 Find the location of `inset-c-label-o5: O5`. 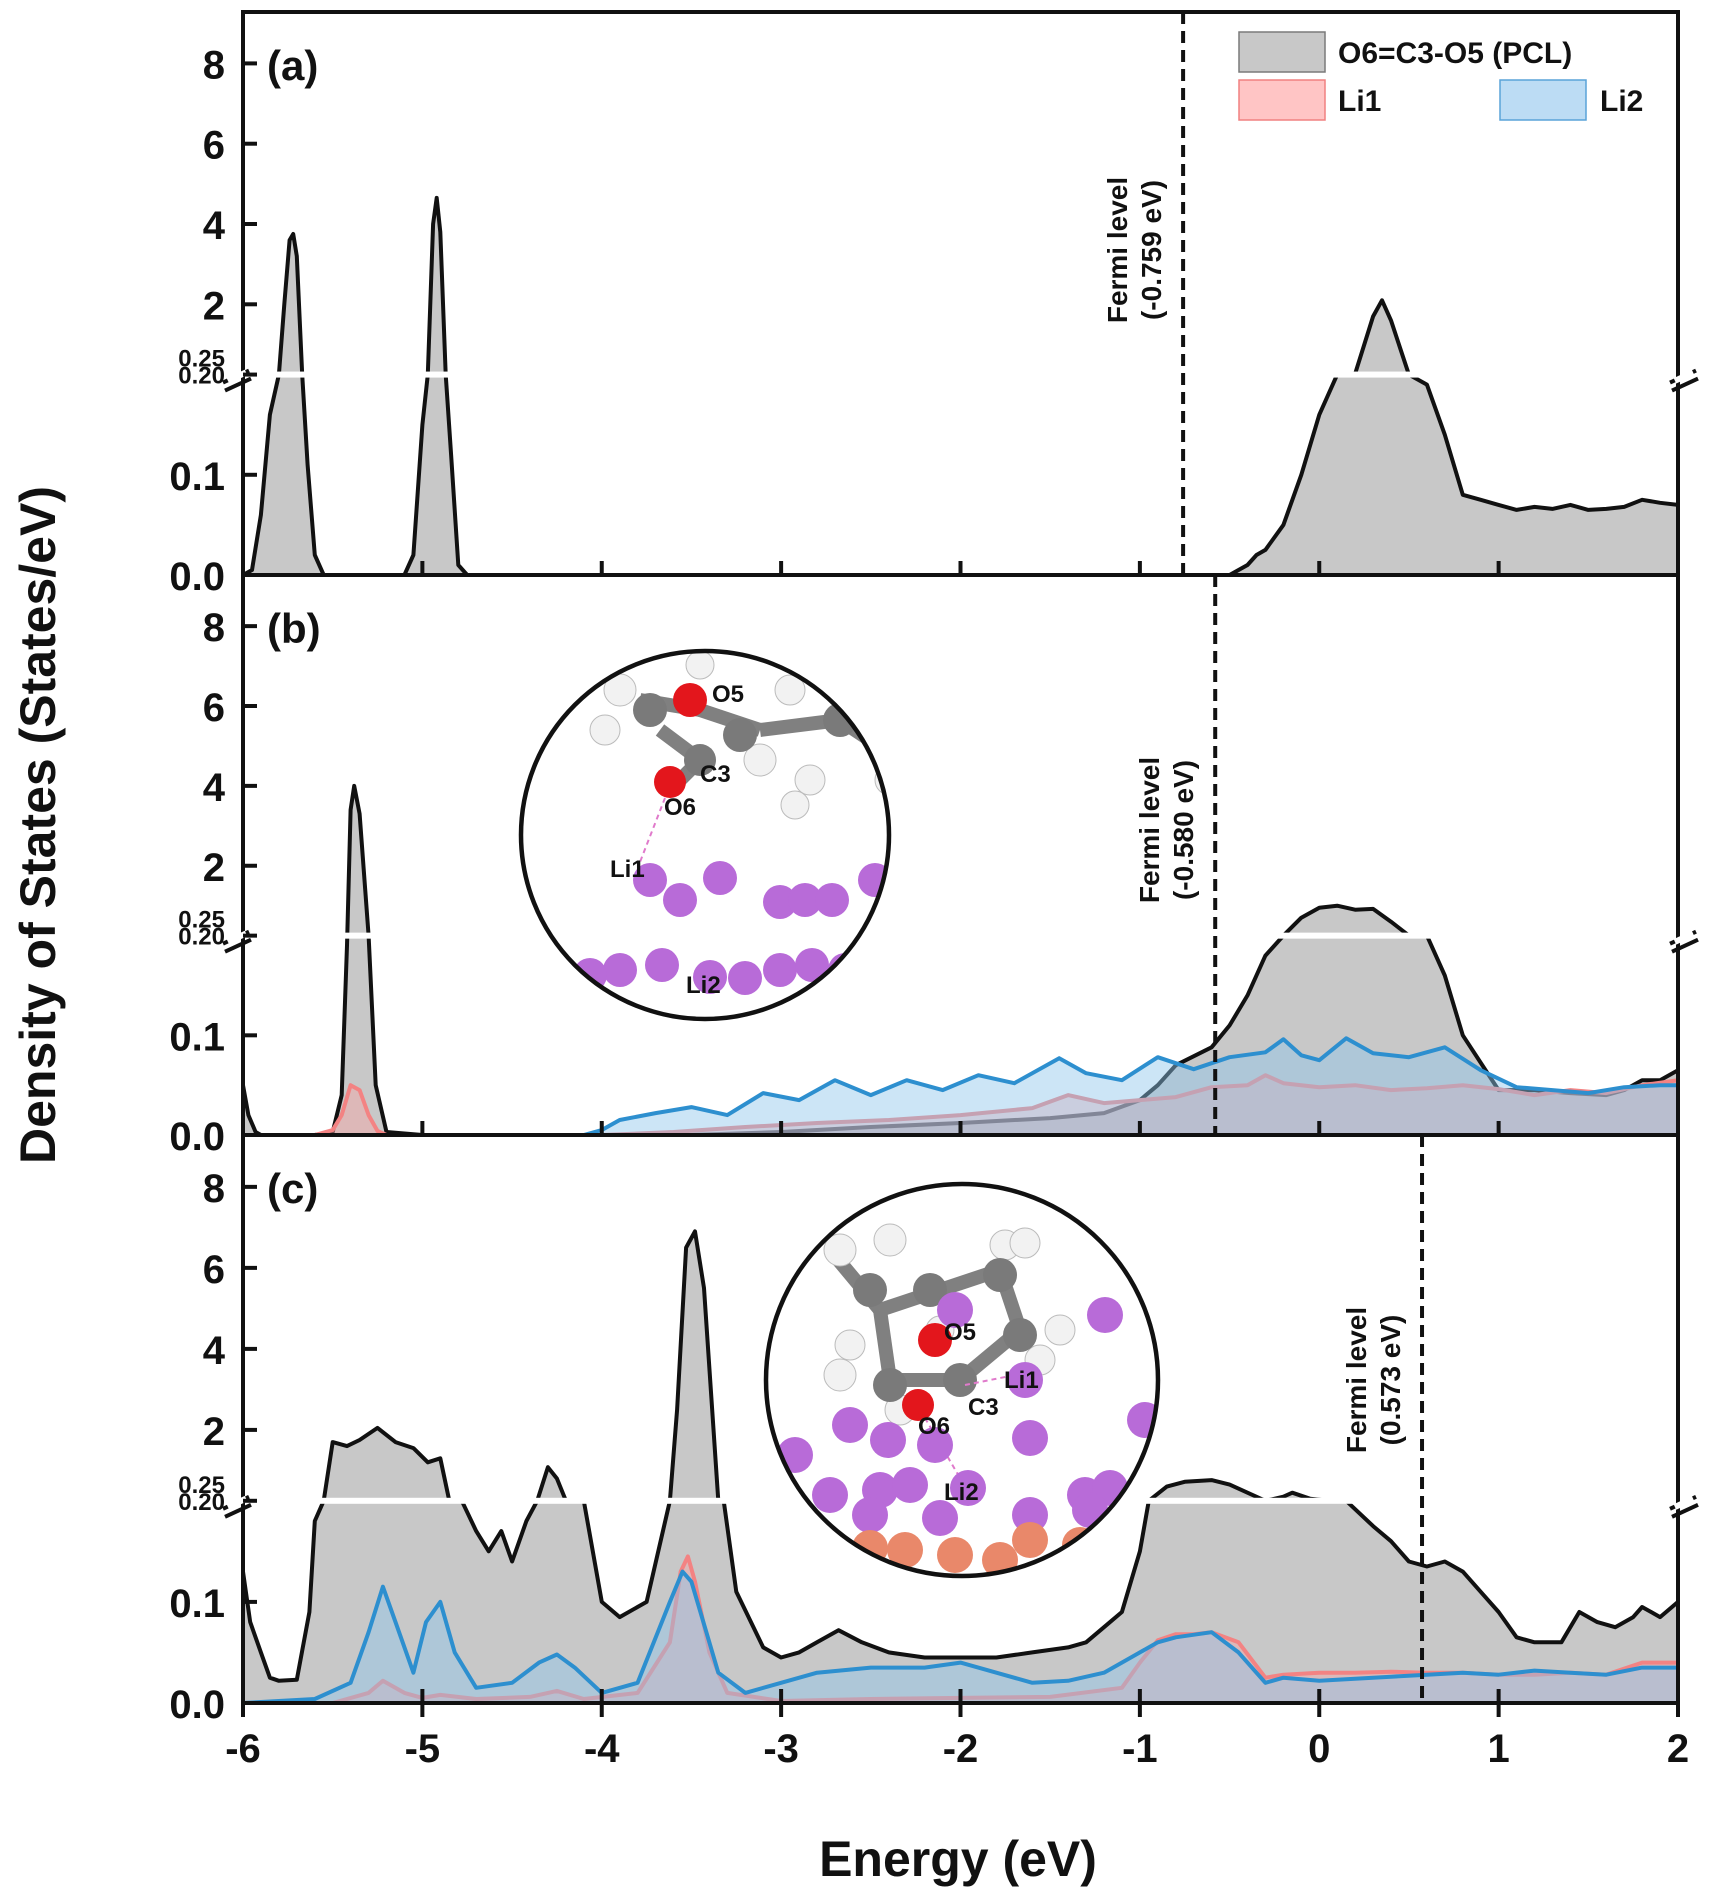

inset-c-label-o5: O5 is located at coordinates (960, 1332).